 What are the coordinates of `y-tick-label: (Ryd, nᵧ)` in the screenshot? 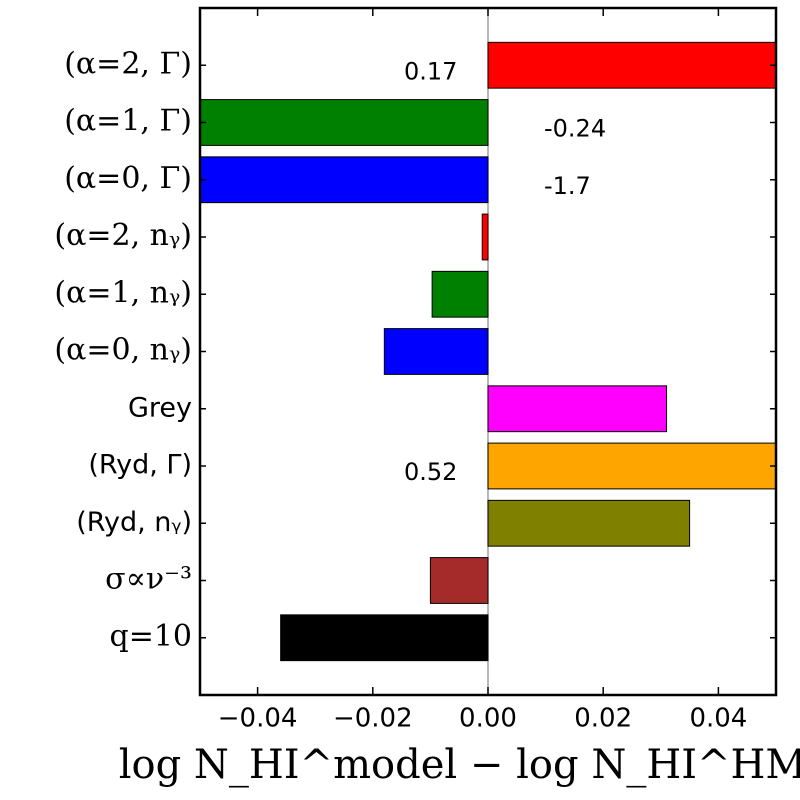 It's located at (134, 522).